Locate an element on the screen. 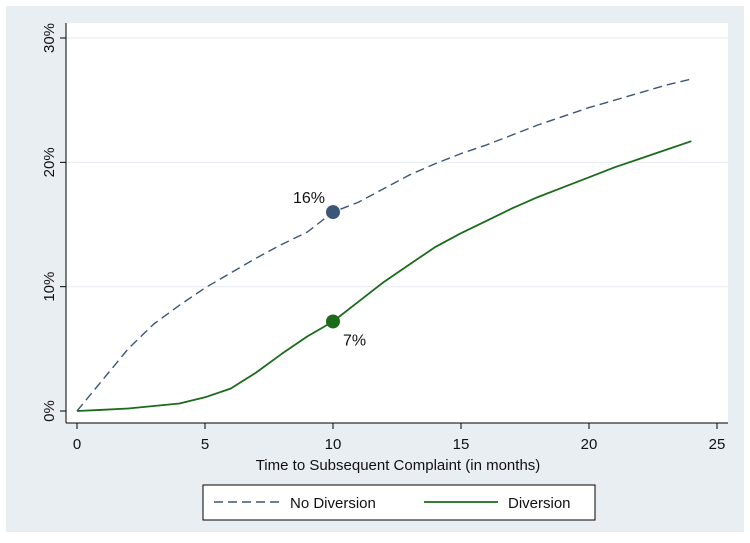 This screenshot has height=543, width=750. legend-label-no-diversion: No Diversion is located at coordinates (333, 503).